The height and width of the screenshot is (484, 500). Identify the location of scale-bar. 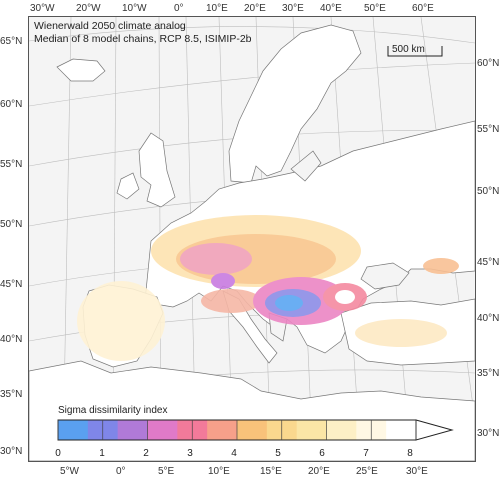
(415, 51).